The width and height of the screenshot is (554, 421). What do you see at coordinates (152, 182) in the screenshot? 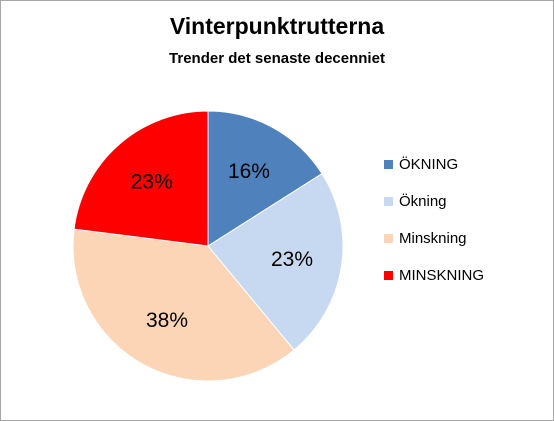
I see `slice-label-minskning-strong: 23%` at bounding box center [152, 182].